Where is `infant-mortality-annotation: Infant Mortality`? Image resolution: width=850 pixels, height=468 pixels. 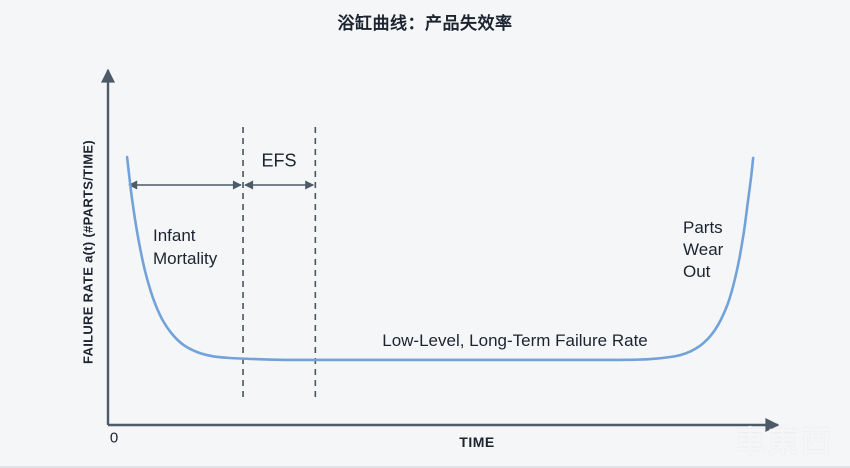 infant-mortality-annotation: Infant Mortality is located at coordinates (185, 247).